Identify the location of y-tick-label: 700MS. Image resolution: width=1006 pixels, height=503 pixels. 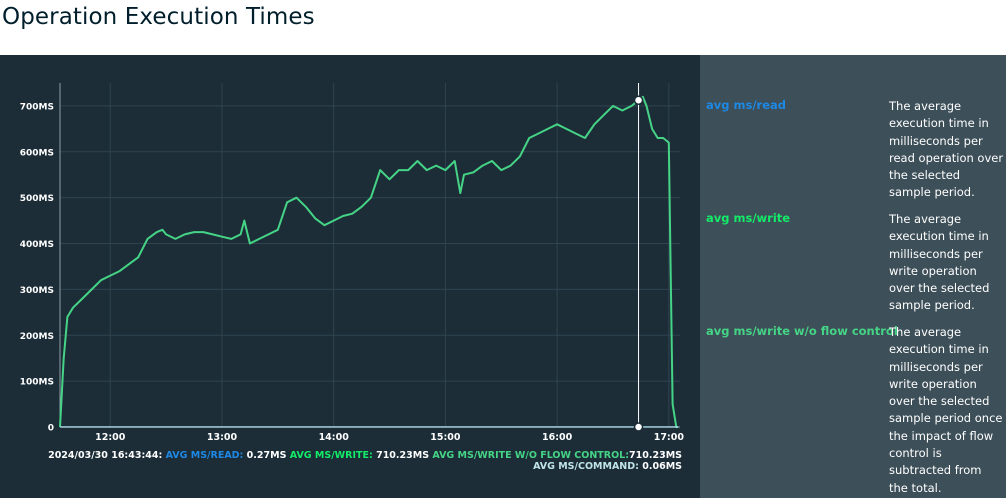
(37, 107).